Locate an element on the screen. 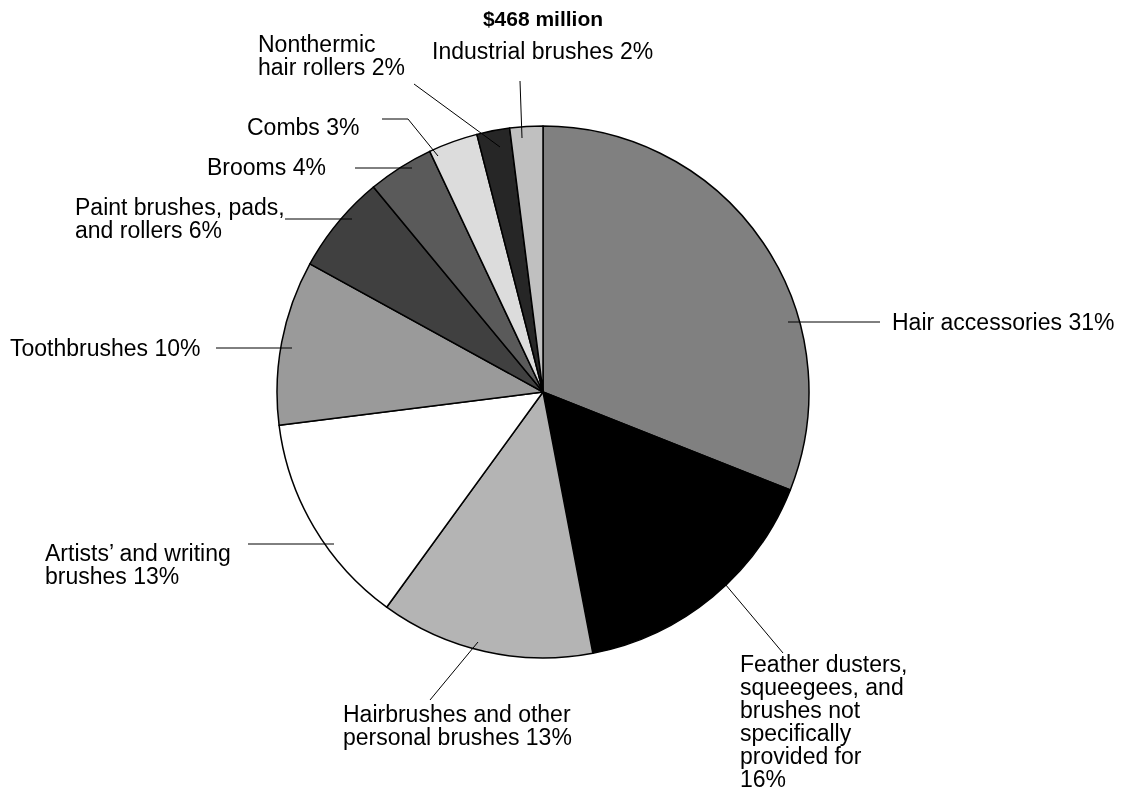 This screenshot has width=1130, height=795. slice-label: Industrial brushes 2% is located at coordinates (543, 51).